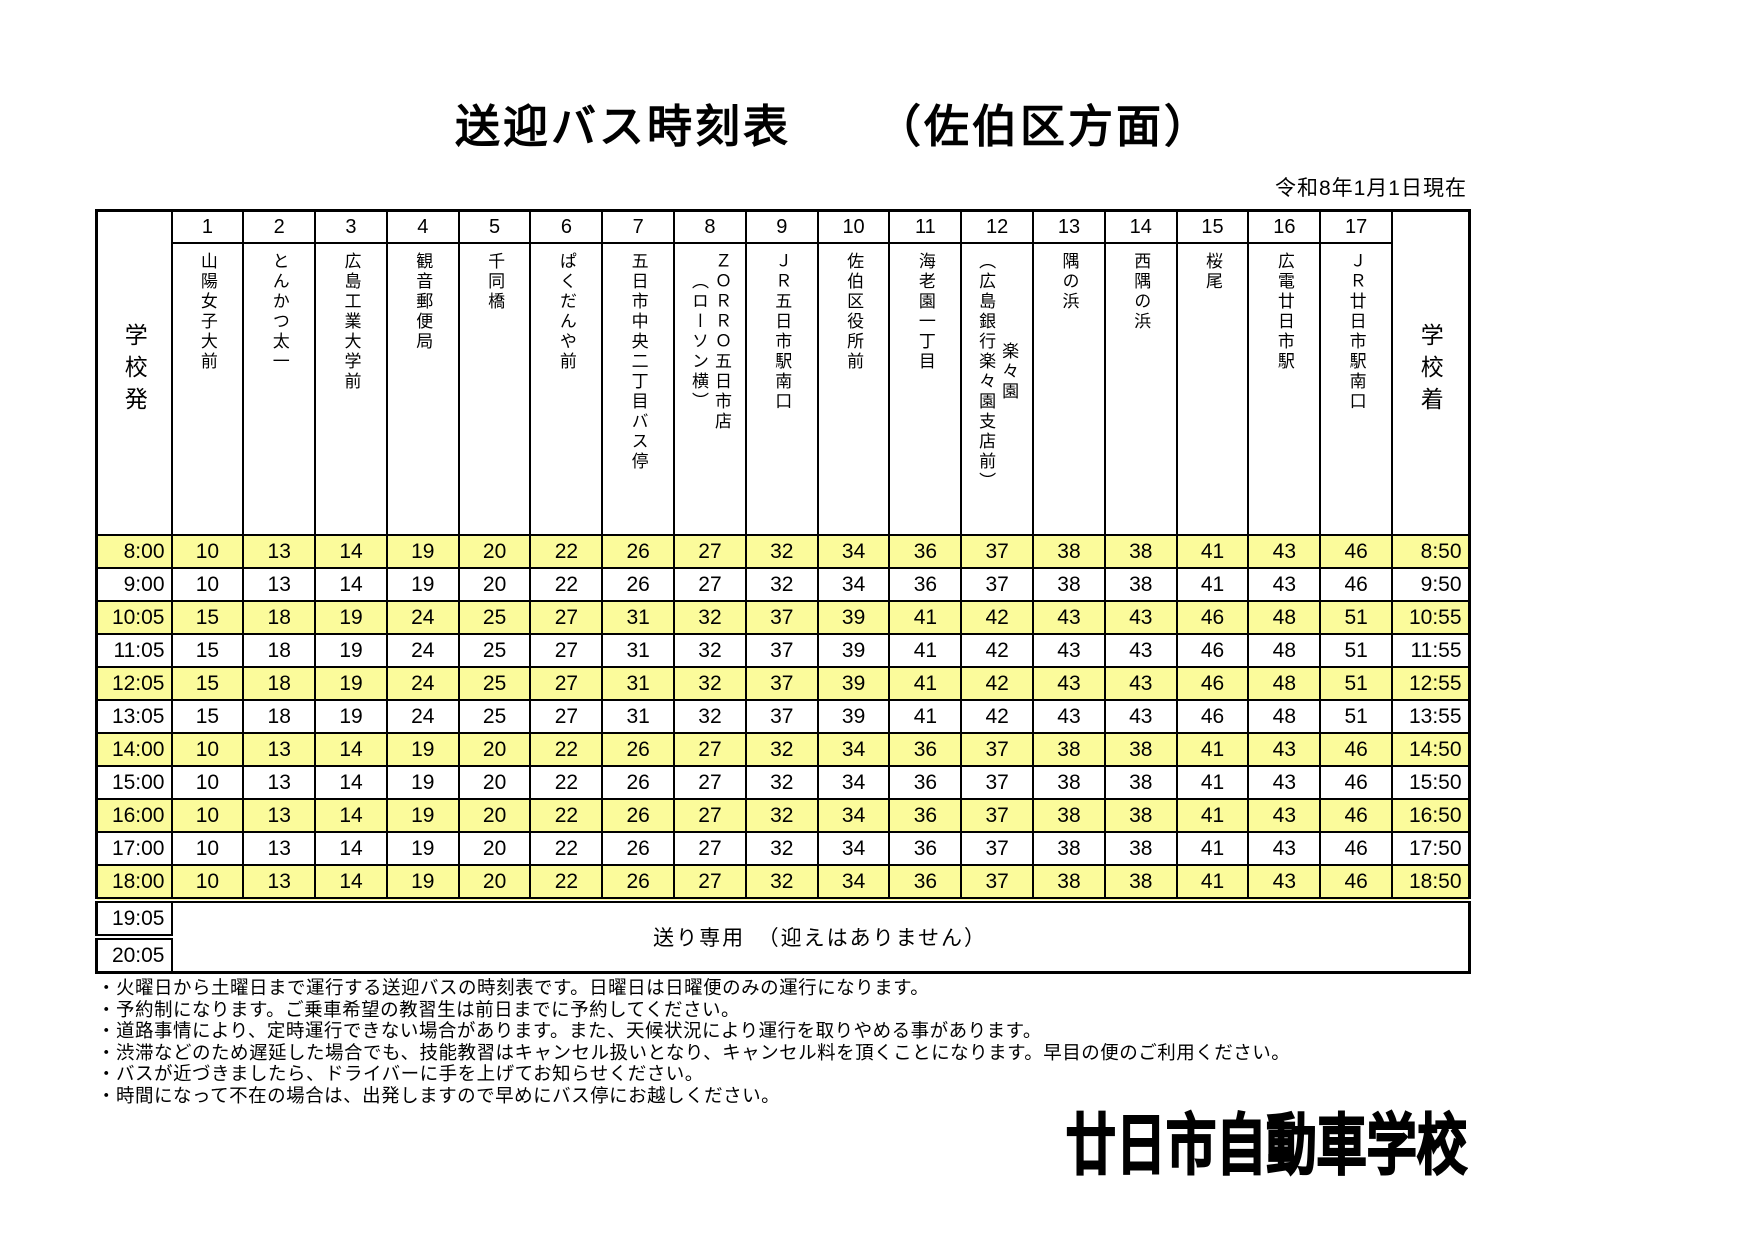 Image resolution: width=1754 pixels, height=1240 pixels. What do you see at coordinates (351, 226) in the screenshot?
I see `stop-number-cell: 3` at bounding box center [351, 226].